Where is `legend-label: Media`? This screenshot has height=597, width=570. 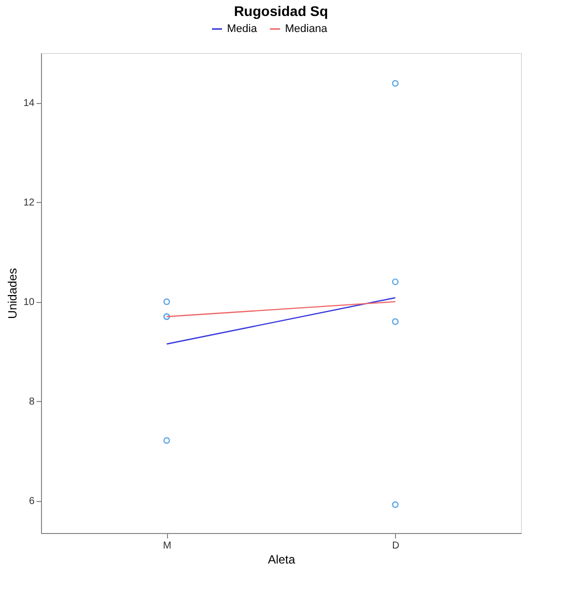
legend-label: Media is located at coordinates (242, 29).